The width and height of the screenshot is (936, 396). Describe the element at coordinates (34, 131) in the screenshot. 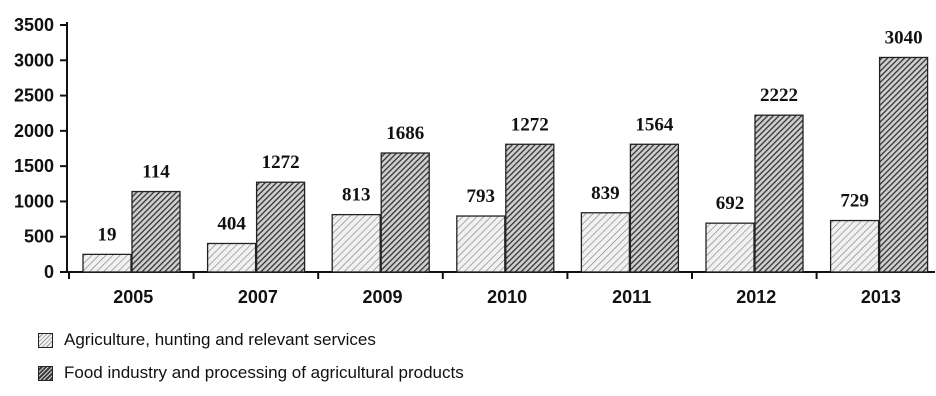

I see `y-tick-label: 2000` at that location.